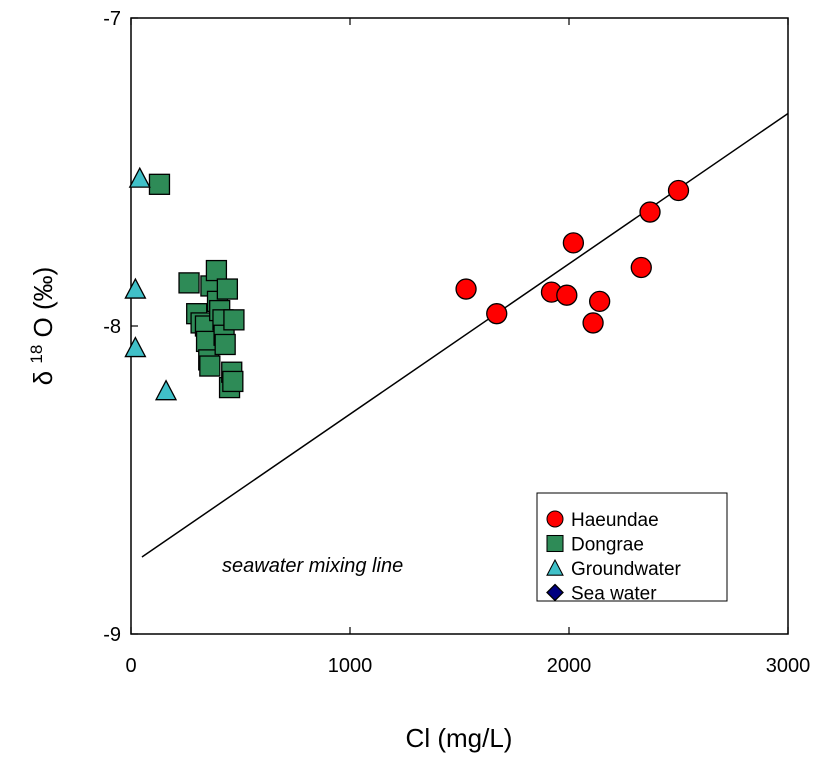 The width and height of the screenshot is (818, 760). I want to click on legend-marker-groundwater, so click(555, 567).